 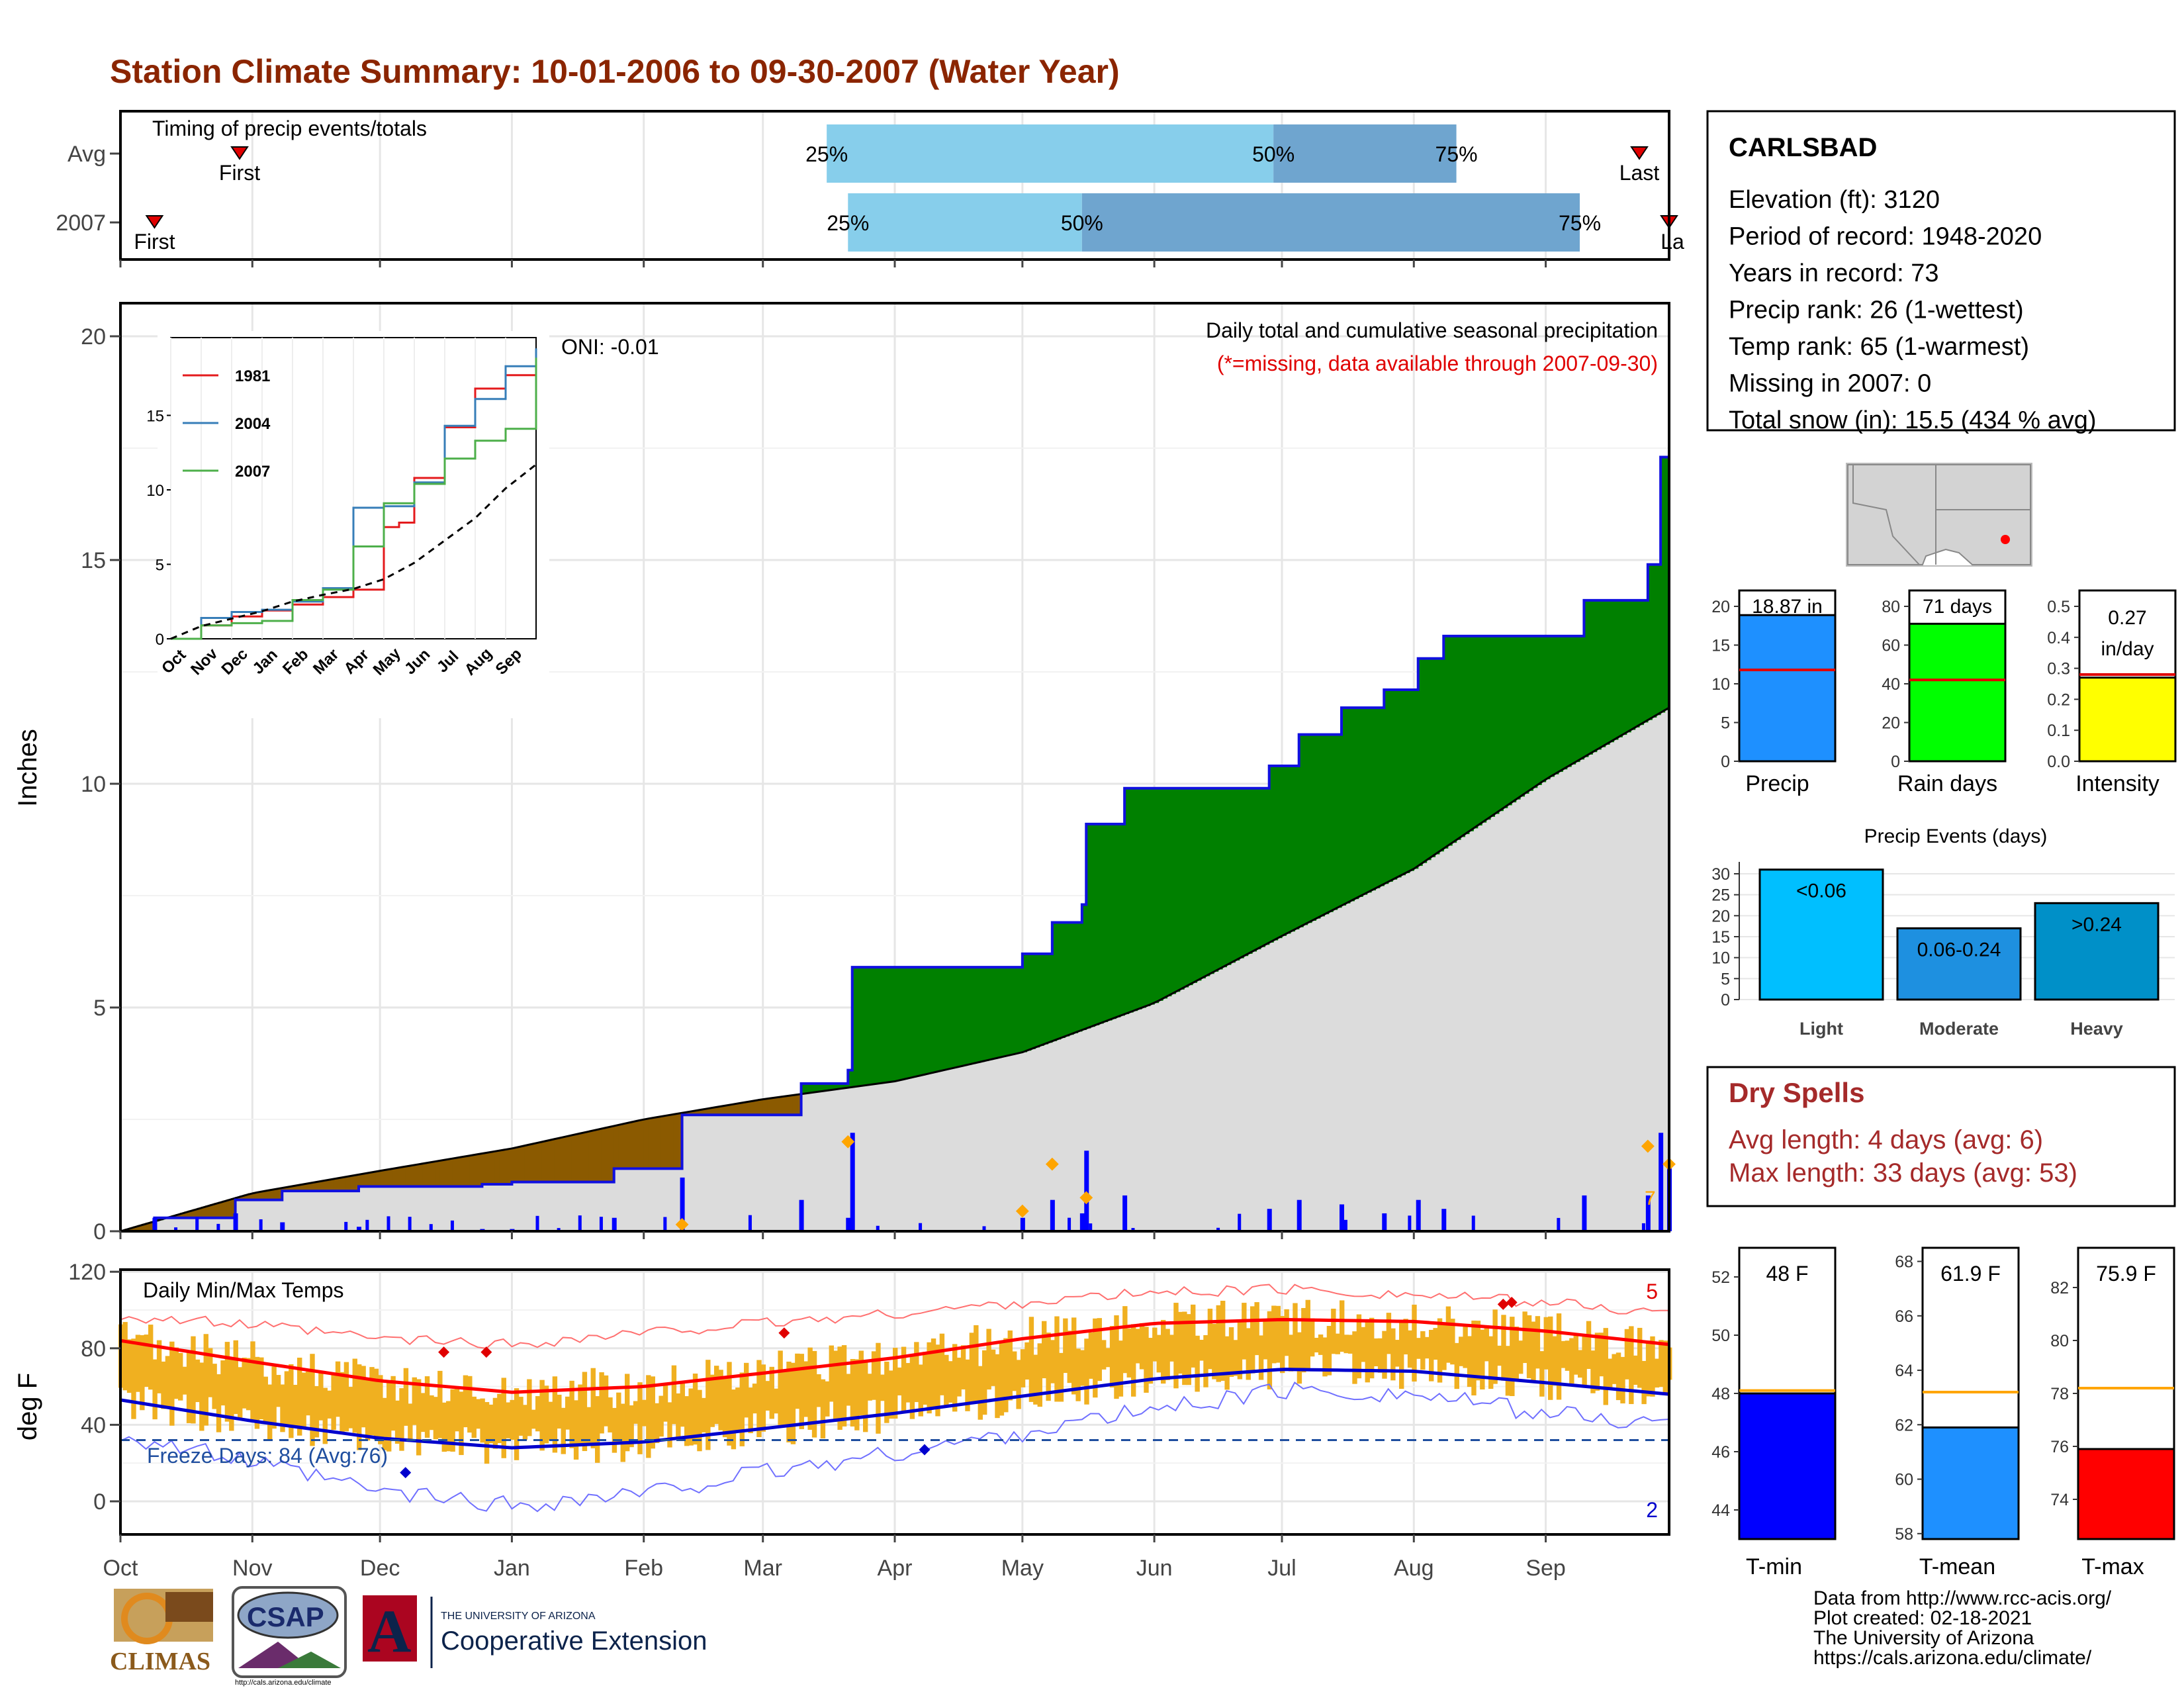 I want to click on temp-bar-y-tick: 74, so click(x=2059, y=1500).